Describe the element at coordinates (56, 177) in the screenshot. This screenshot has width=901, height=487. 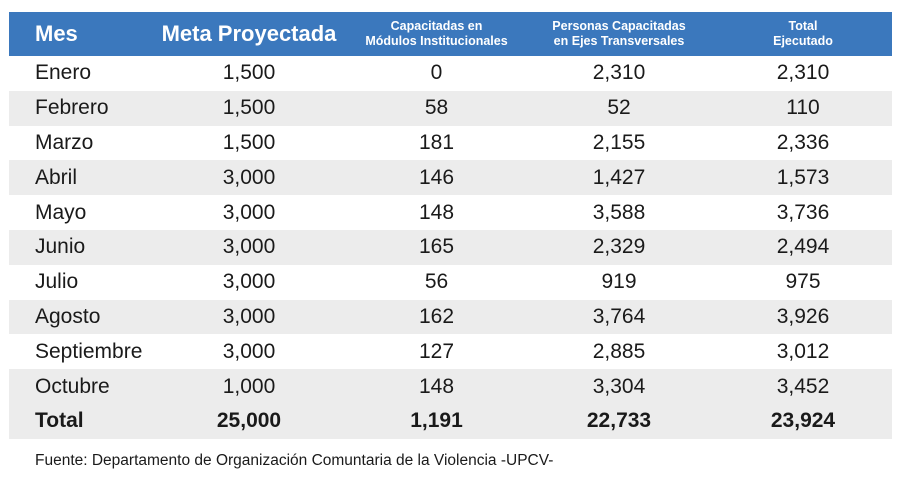
I see `cell-mes: Abril` at that location.